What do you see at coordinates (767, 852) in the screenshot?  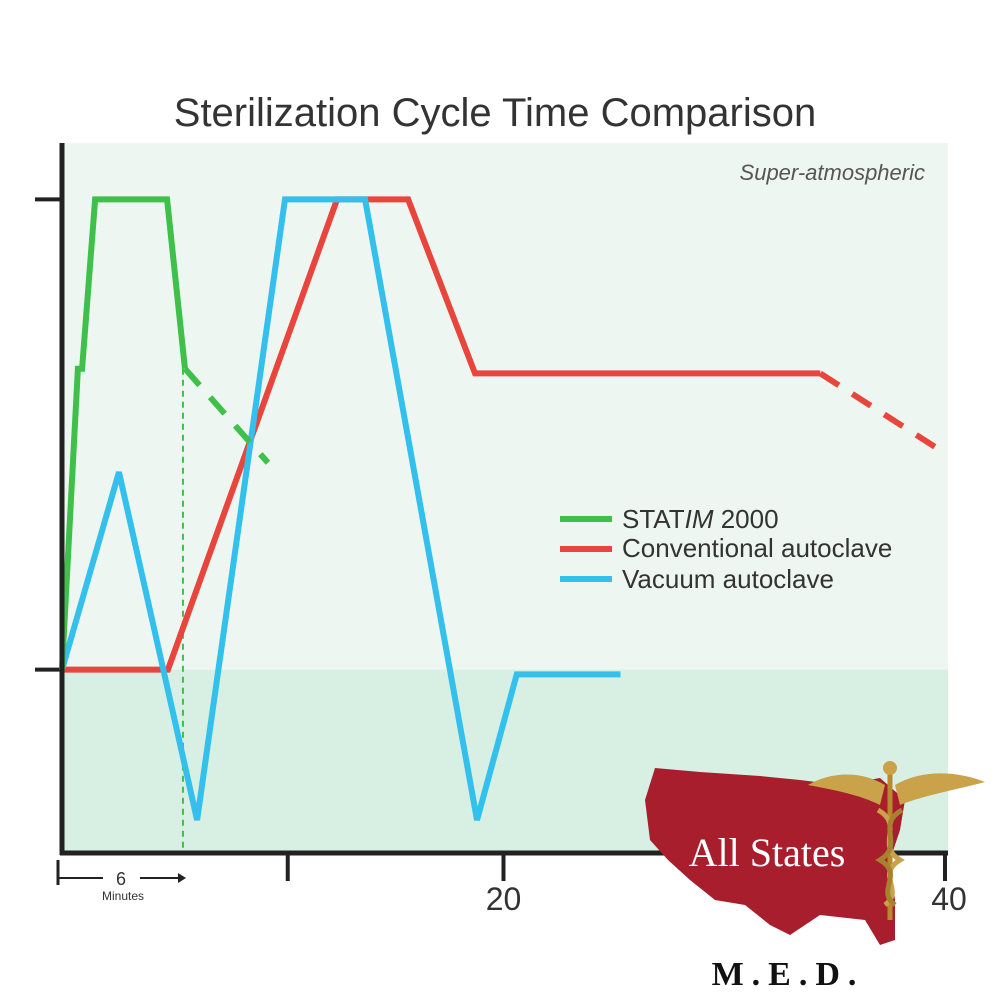 I see `logo-name: All States` at bounding box center [767, 852].